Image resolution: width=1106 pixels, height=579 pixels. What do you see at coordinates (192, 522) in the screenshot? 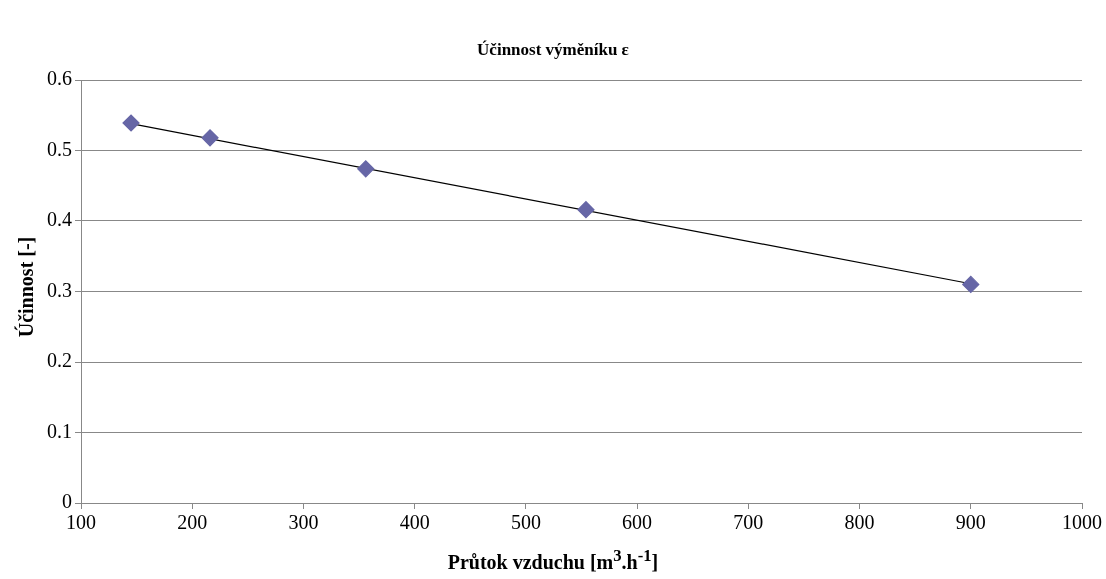
I see `x-tick-label: 200` at bounding box center [192, 522].